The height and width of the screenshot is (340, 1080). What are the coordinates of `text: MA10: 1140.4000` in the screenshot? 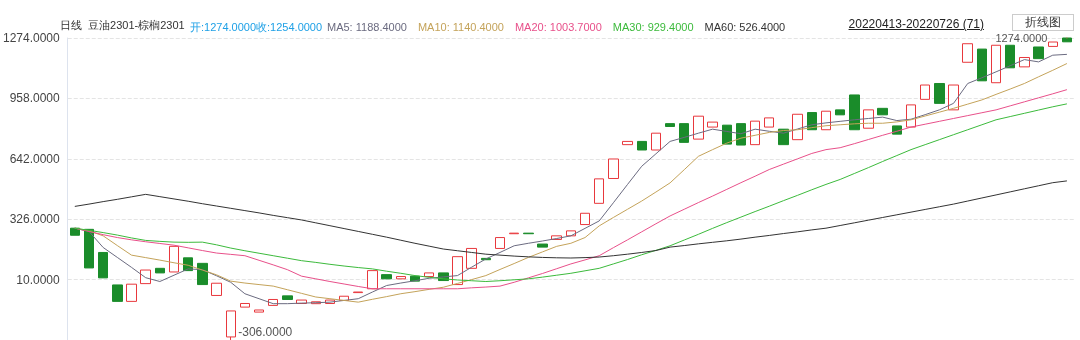 It's located at (460, 27).